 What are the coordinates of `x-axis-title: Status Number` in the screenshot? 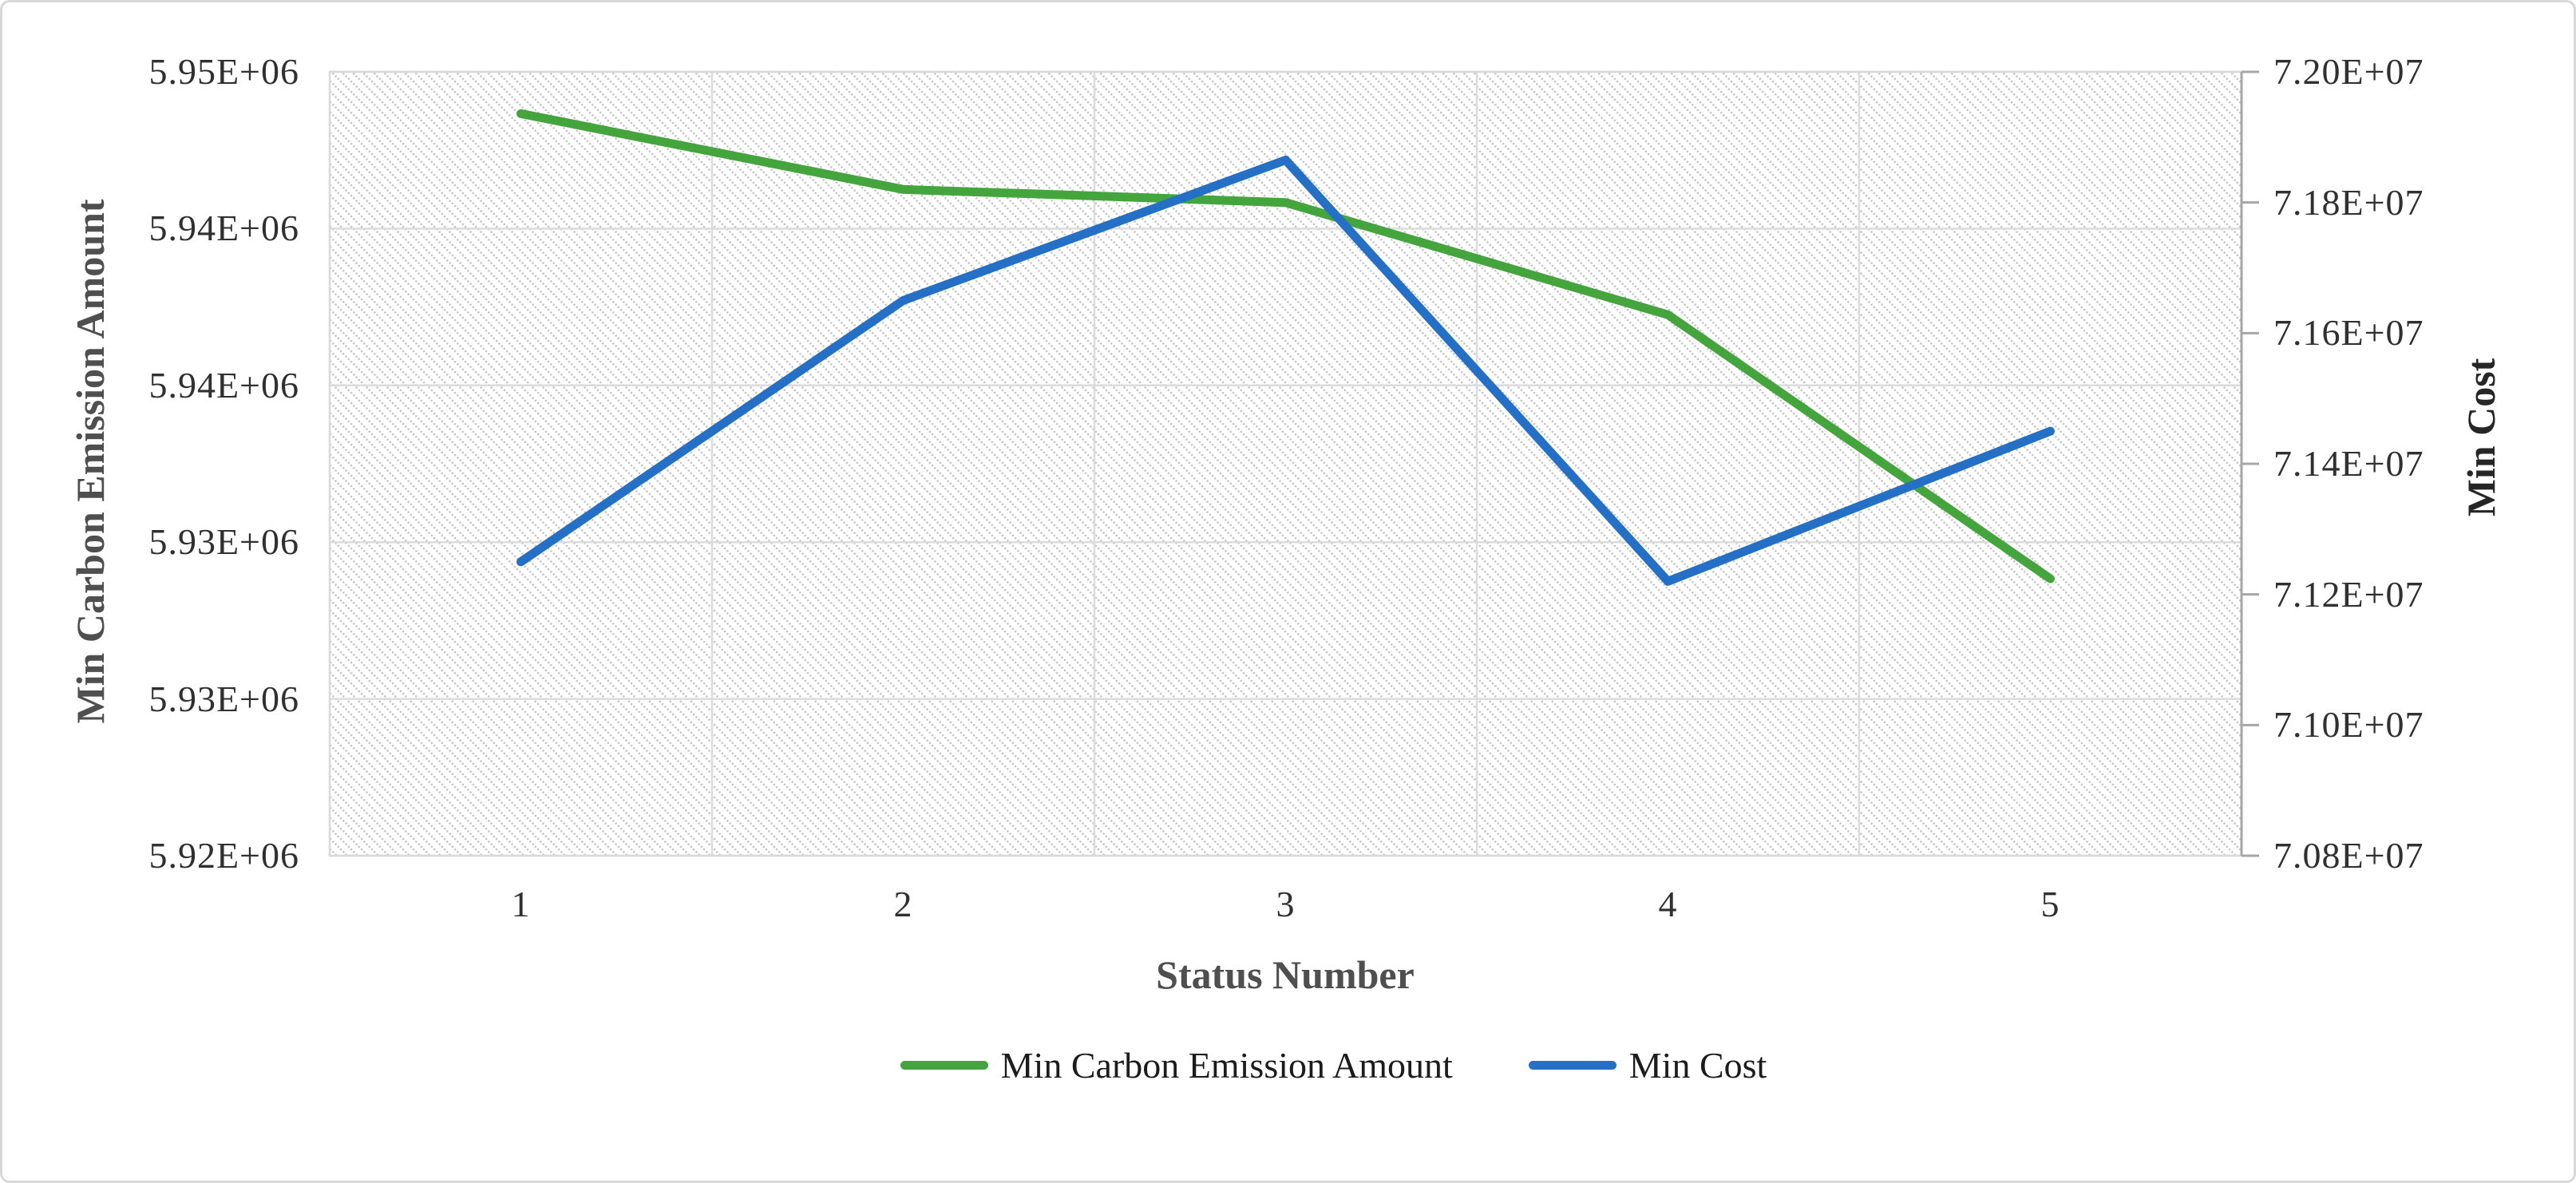 It's located at (1286, 974).